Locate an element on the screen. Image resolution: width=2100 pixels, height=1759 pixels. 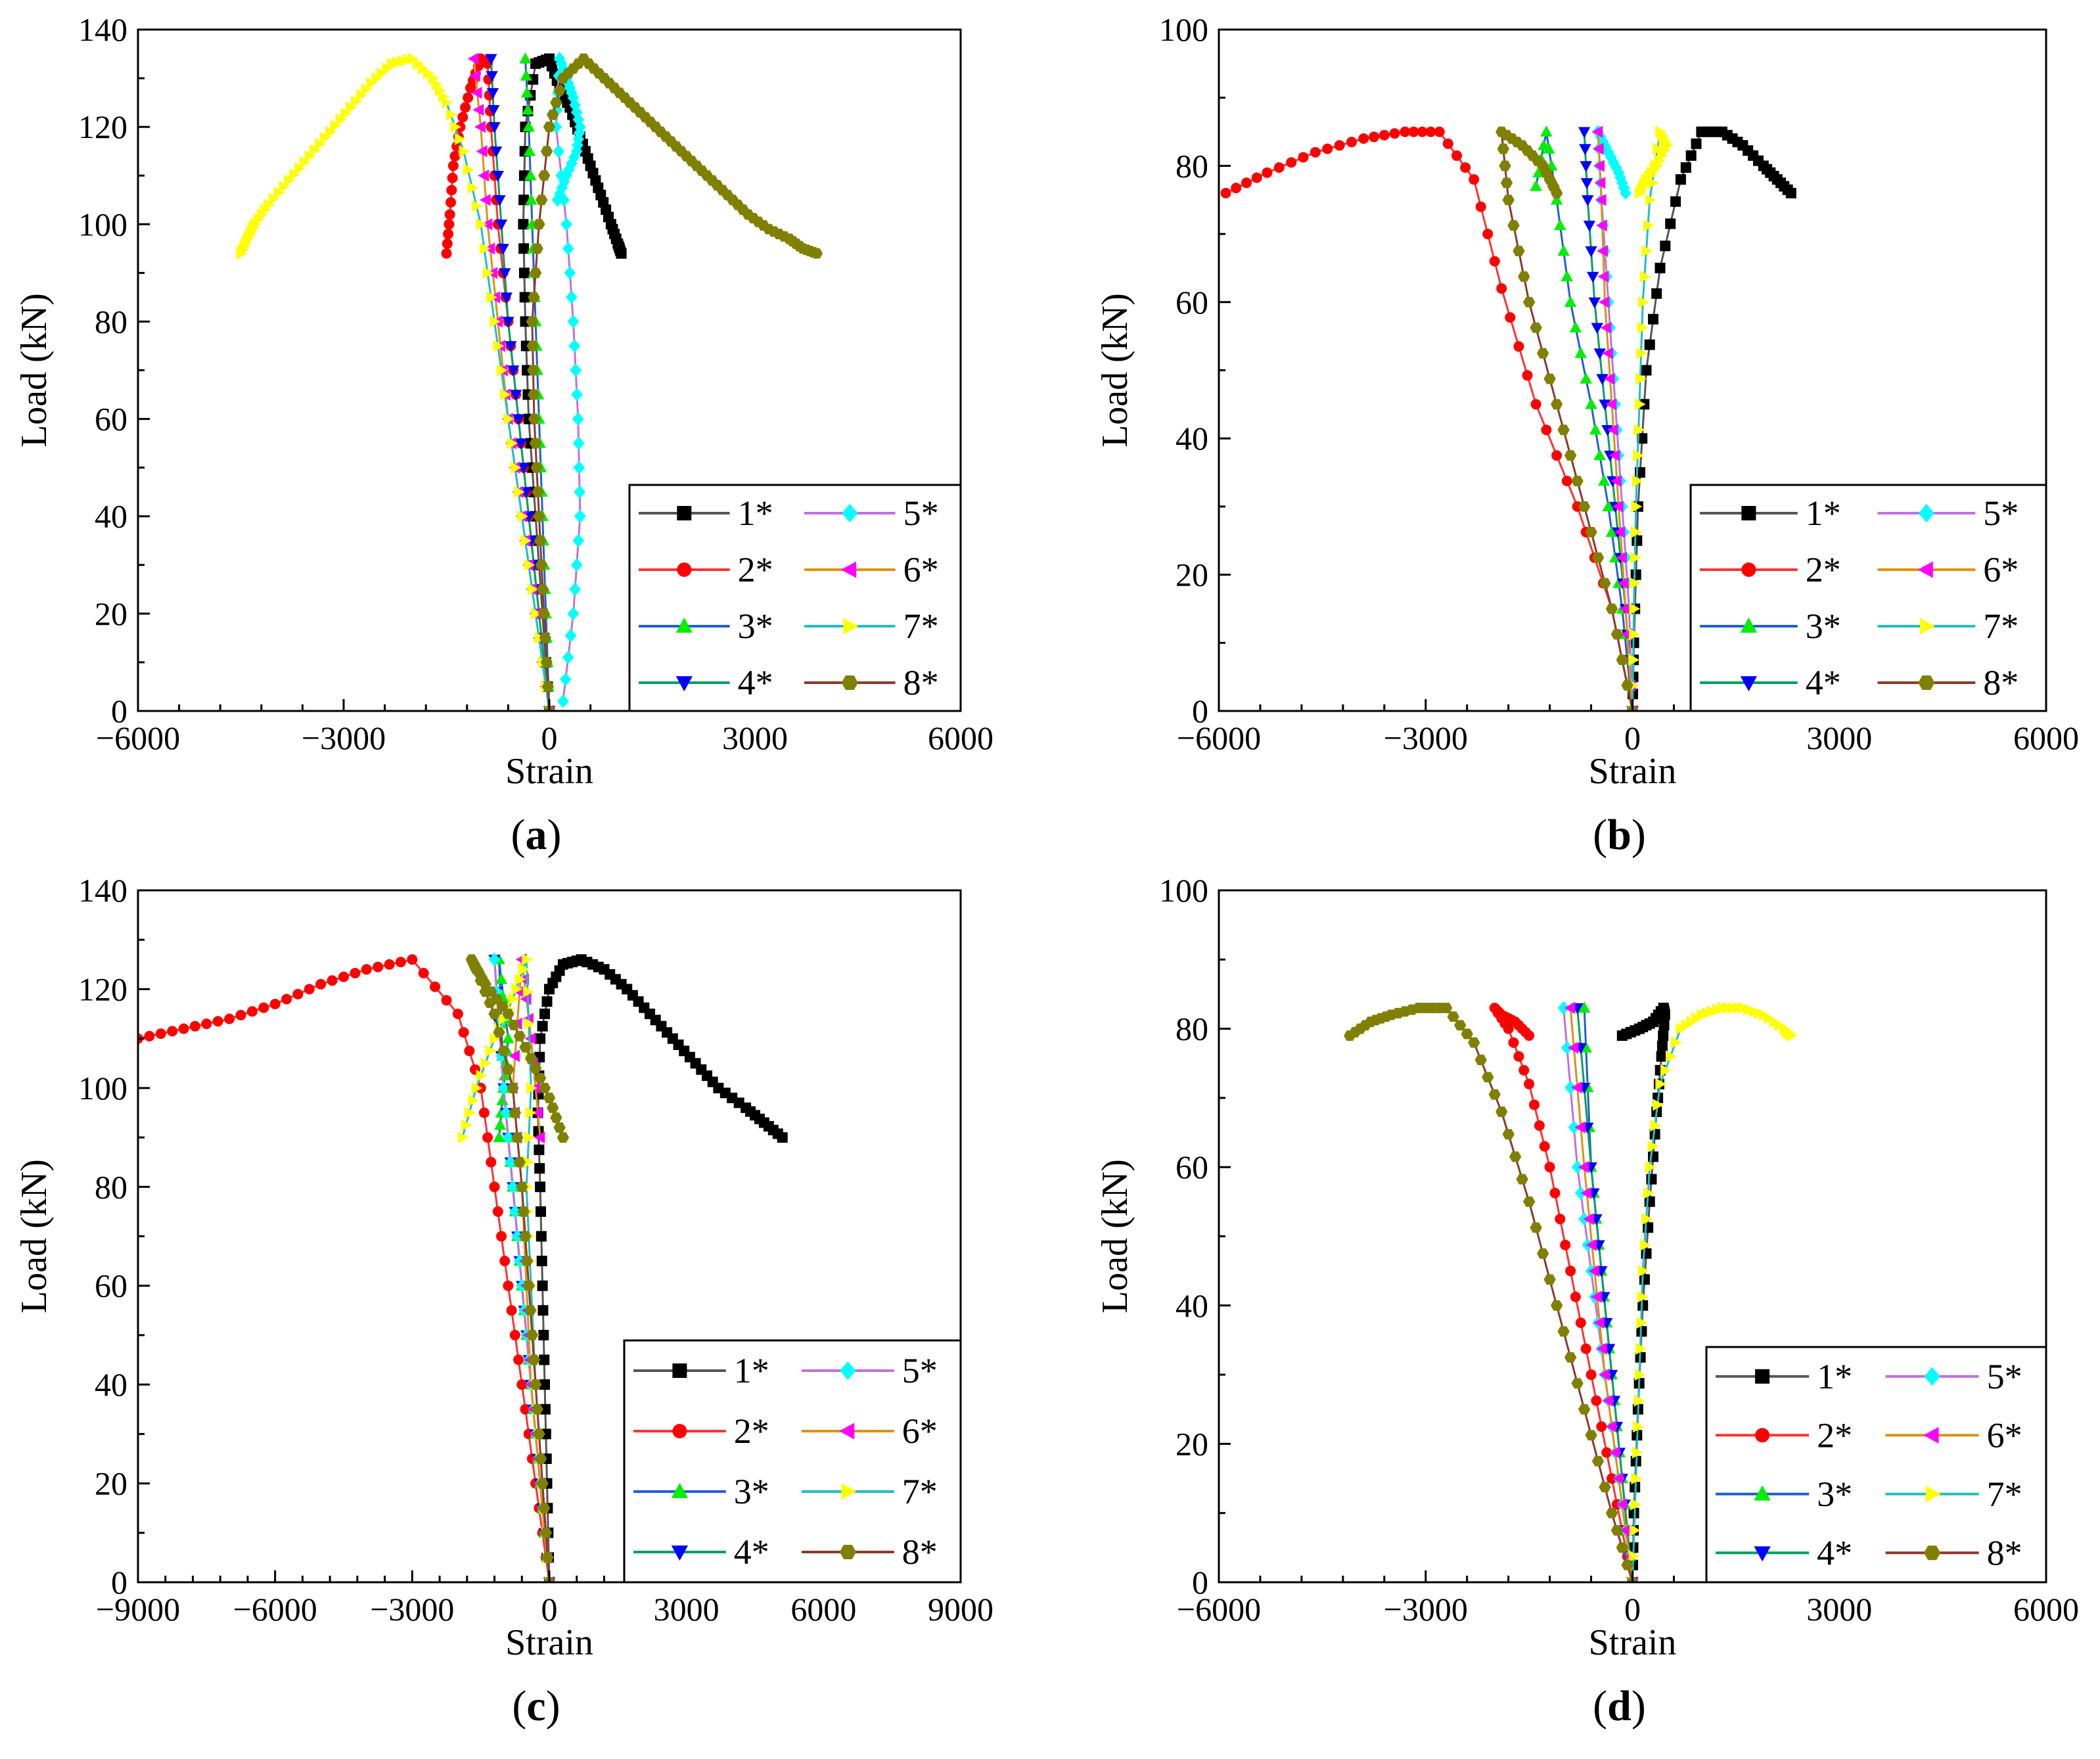
panel-label: (d) is located at coordinates (1619, 1706).